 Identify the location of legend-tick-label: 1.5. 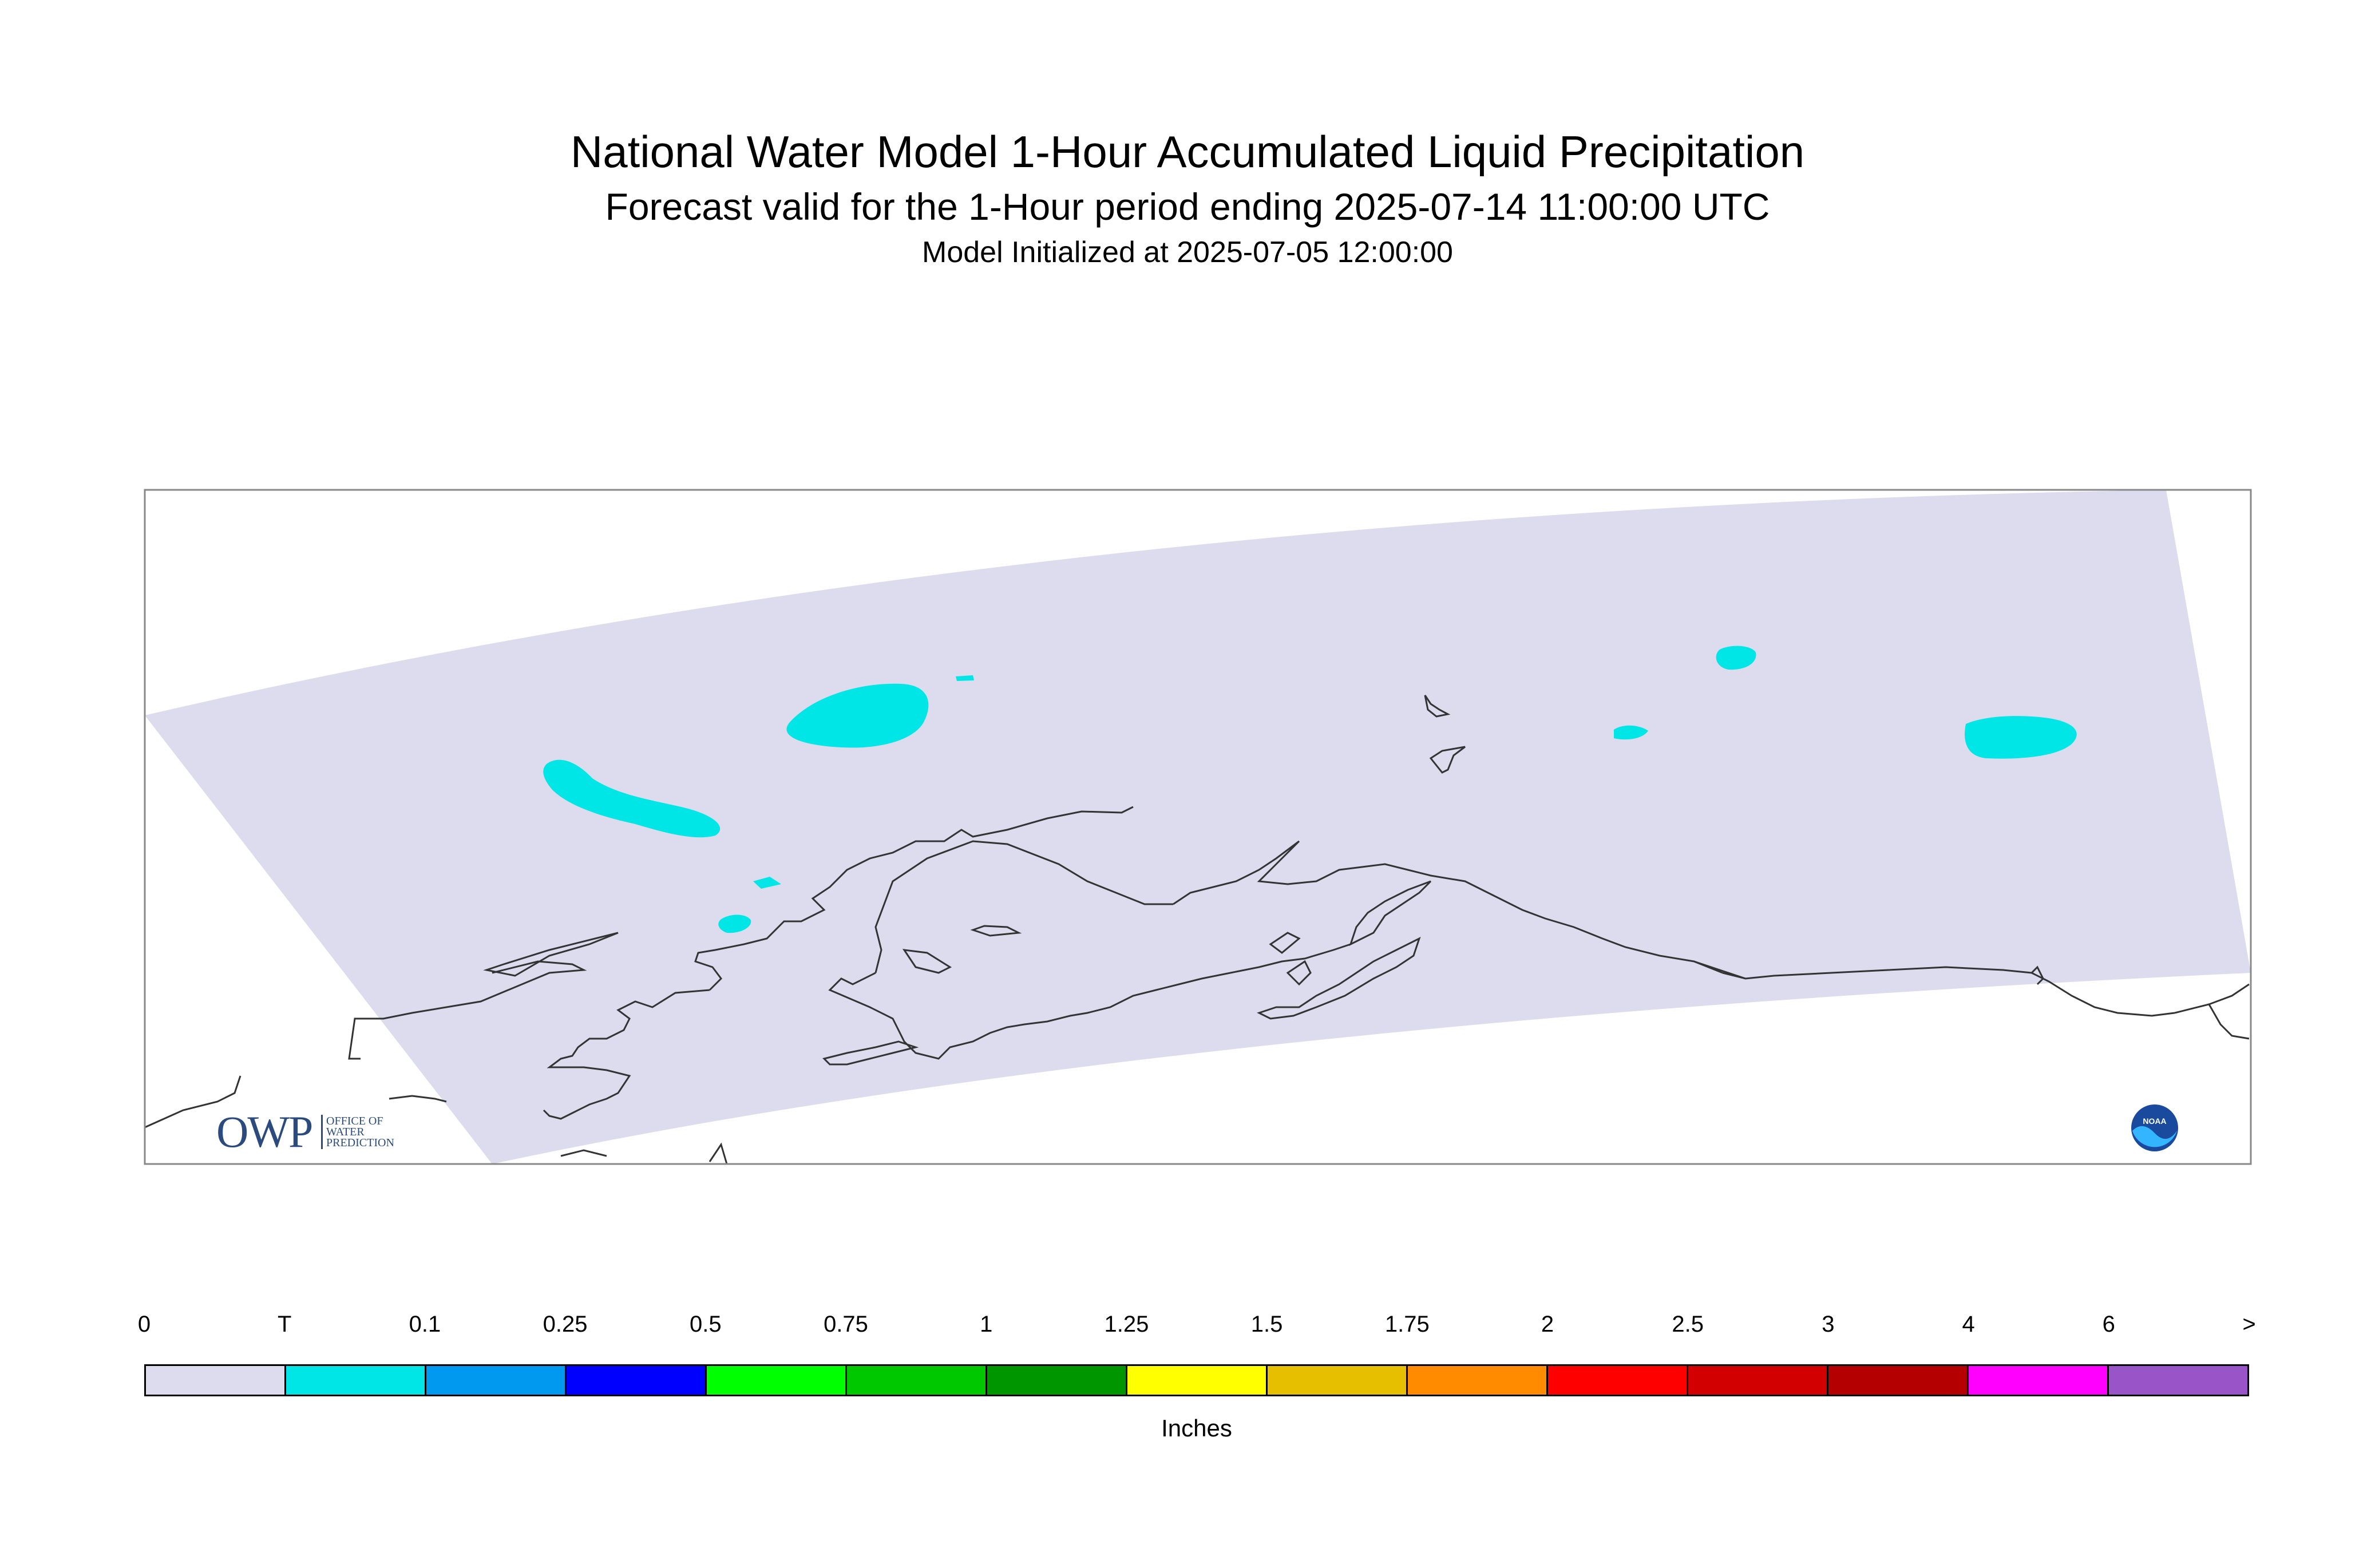
(1267, 1324).